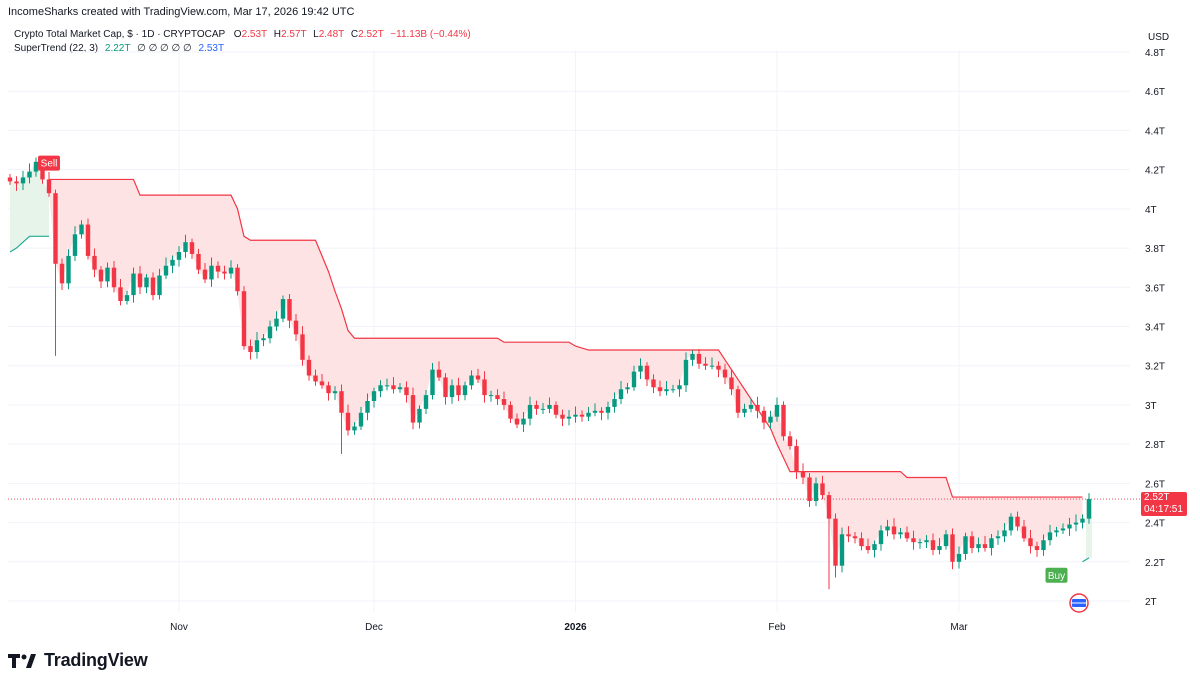  I want to click on indicator-name: SuperTrend (22, 3), so click(56, 48).